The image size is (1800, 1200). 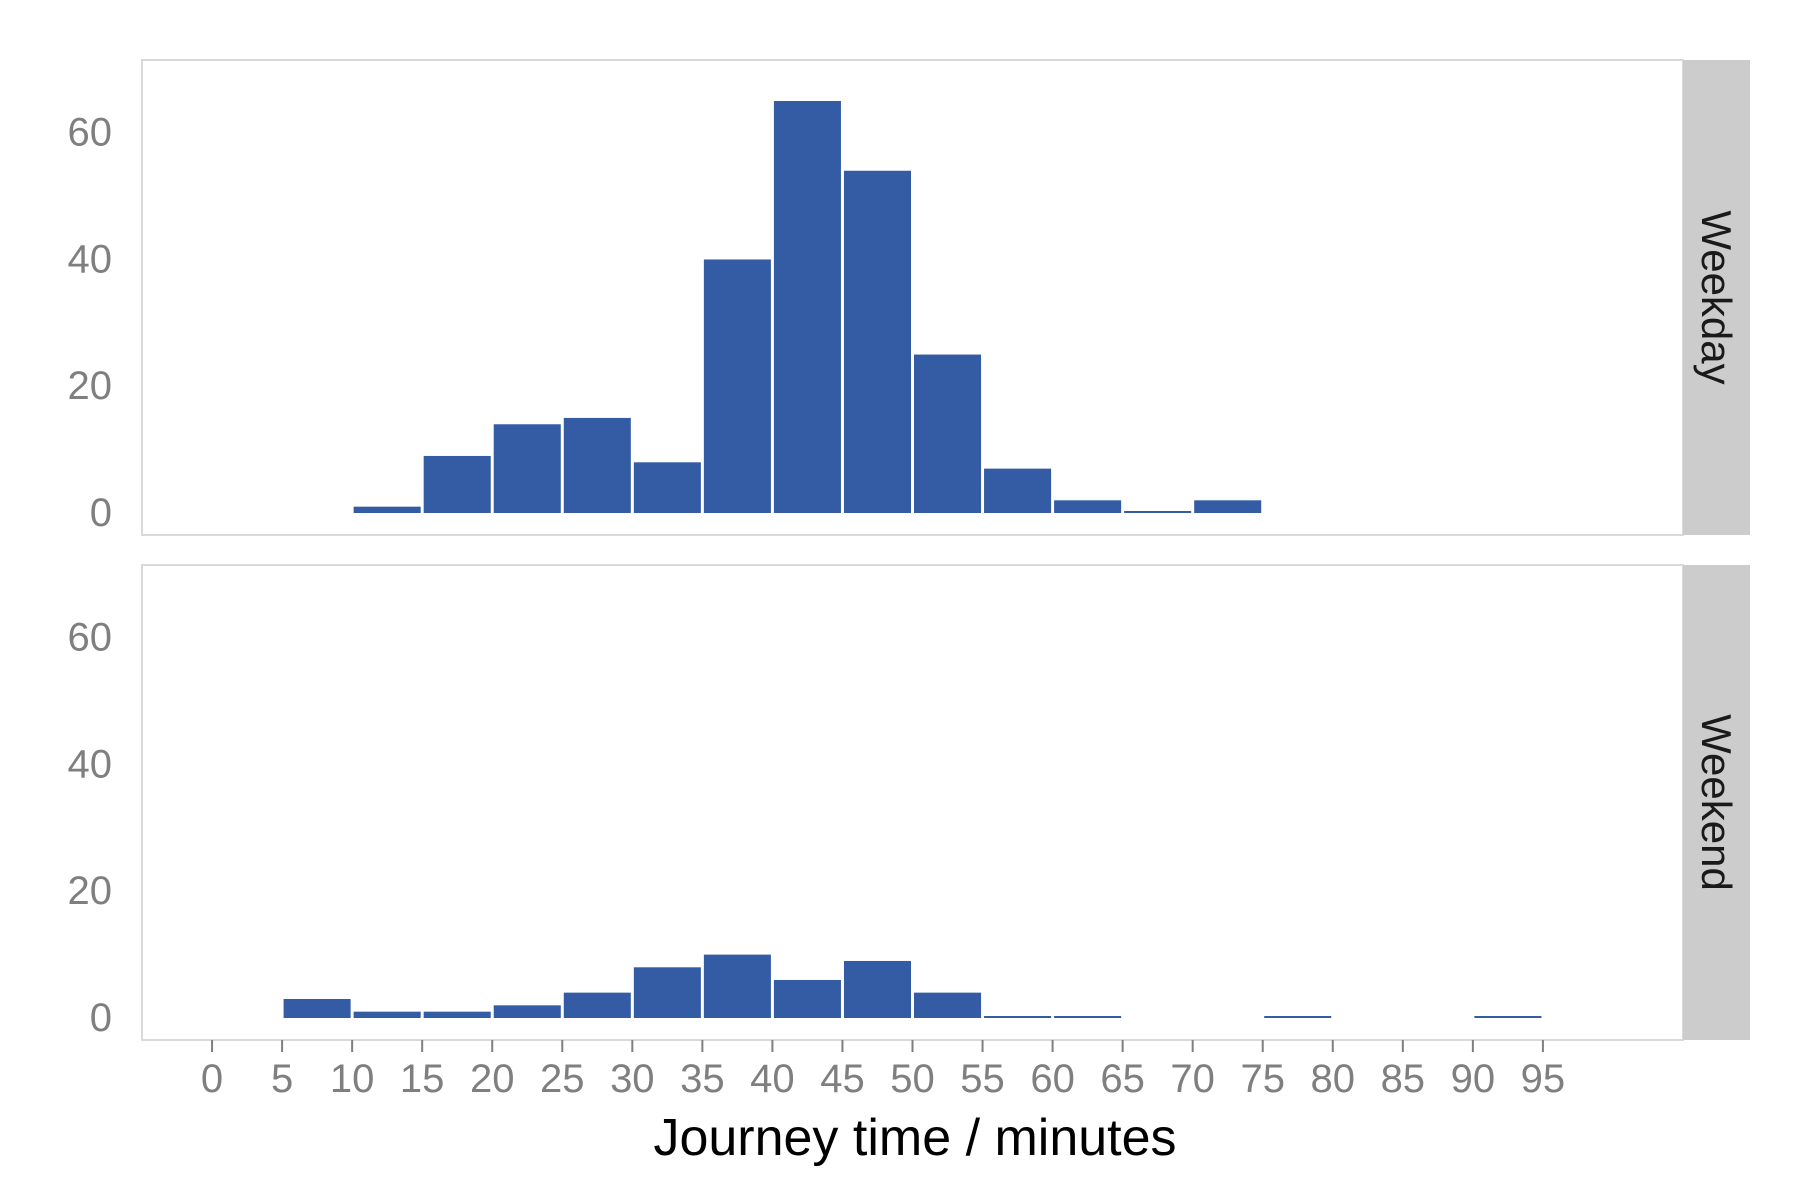 I want to click on x-tick-label: 15, so click(x=422, y=1079).